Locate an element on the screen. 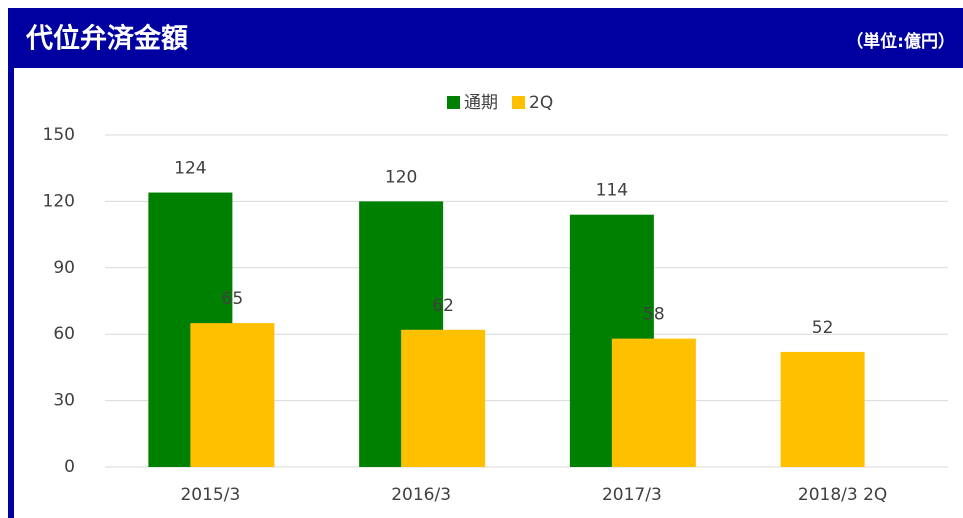 The height and width of the screenshot is (518, 963). data-label: 114 is located at coordinates (612, 191).